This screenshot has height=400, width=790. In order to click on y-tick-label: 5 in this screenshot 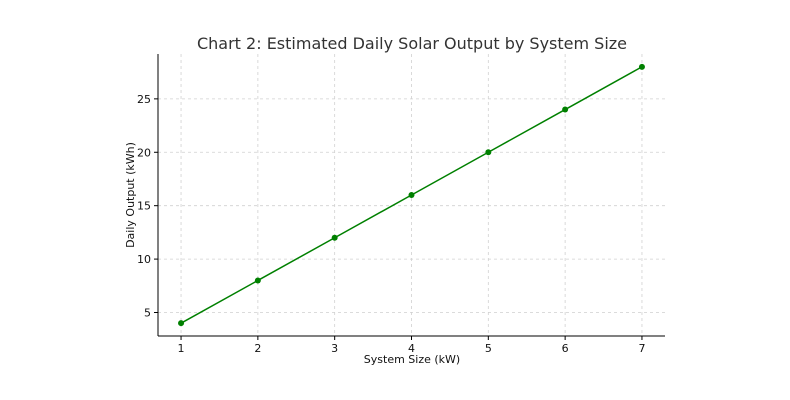, I will do `click(147, 313)`.